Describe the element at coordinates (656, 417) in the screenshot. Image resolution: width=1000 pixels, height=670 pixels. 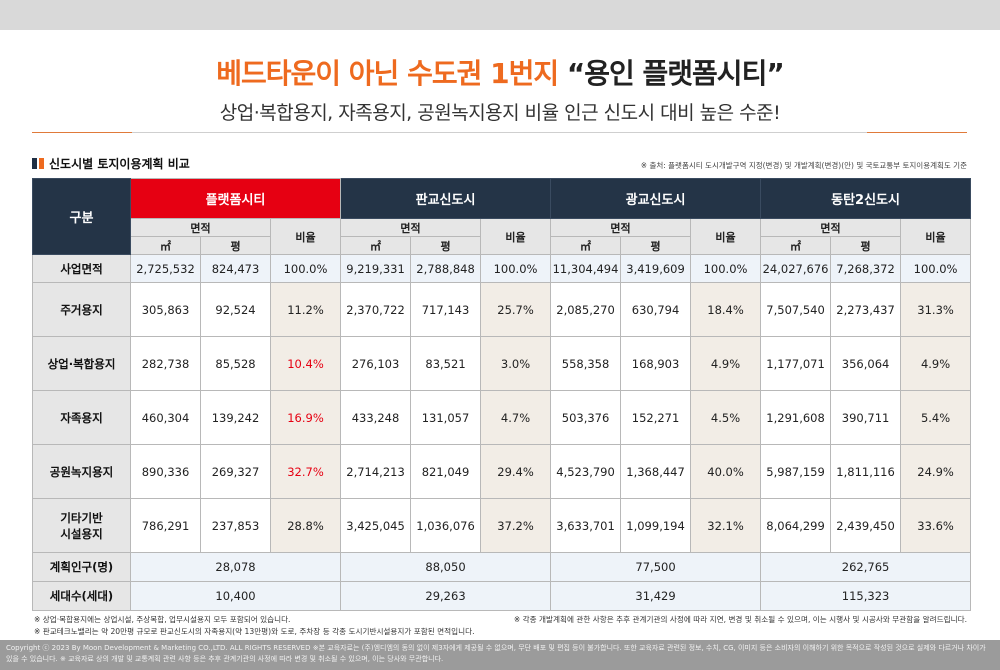
I see `table-cell: 152,271` at that location.